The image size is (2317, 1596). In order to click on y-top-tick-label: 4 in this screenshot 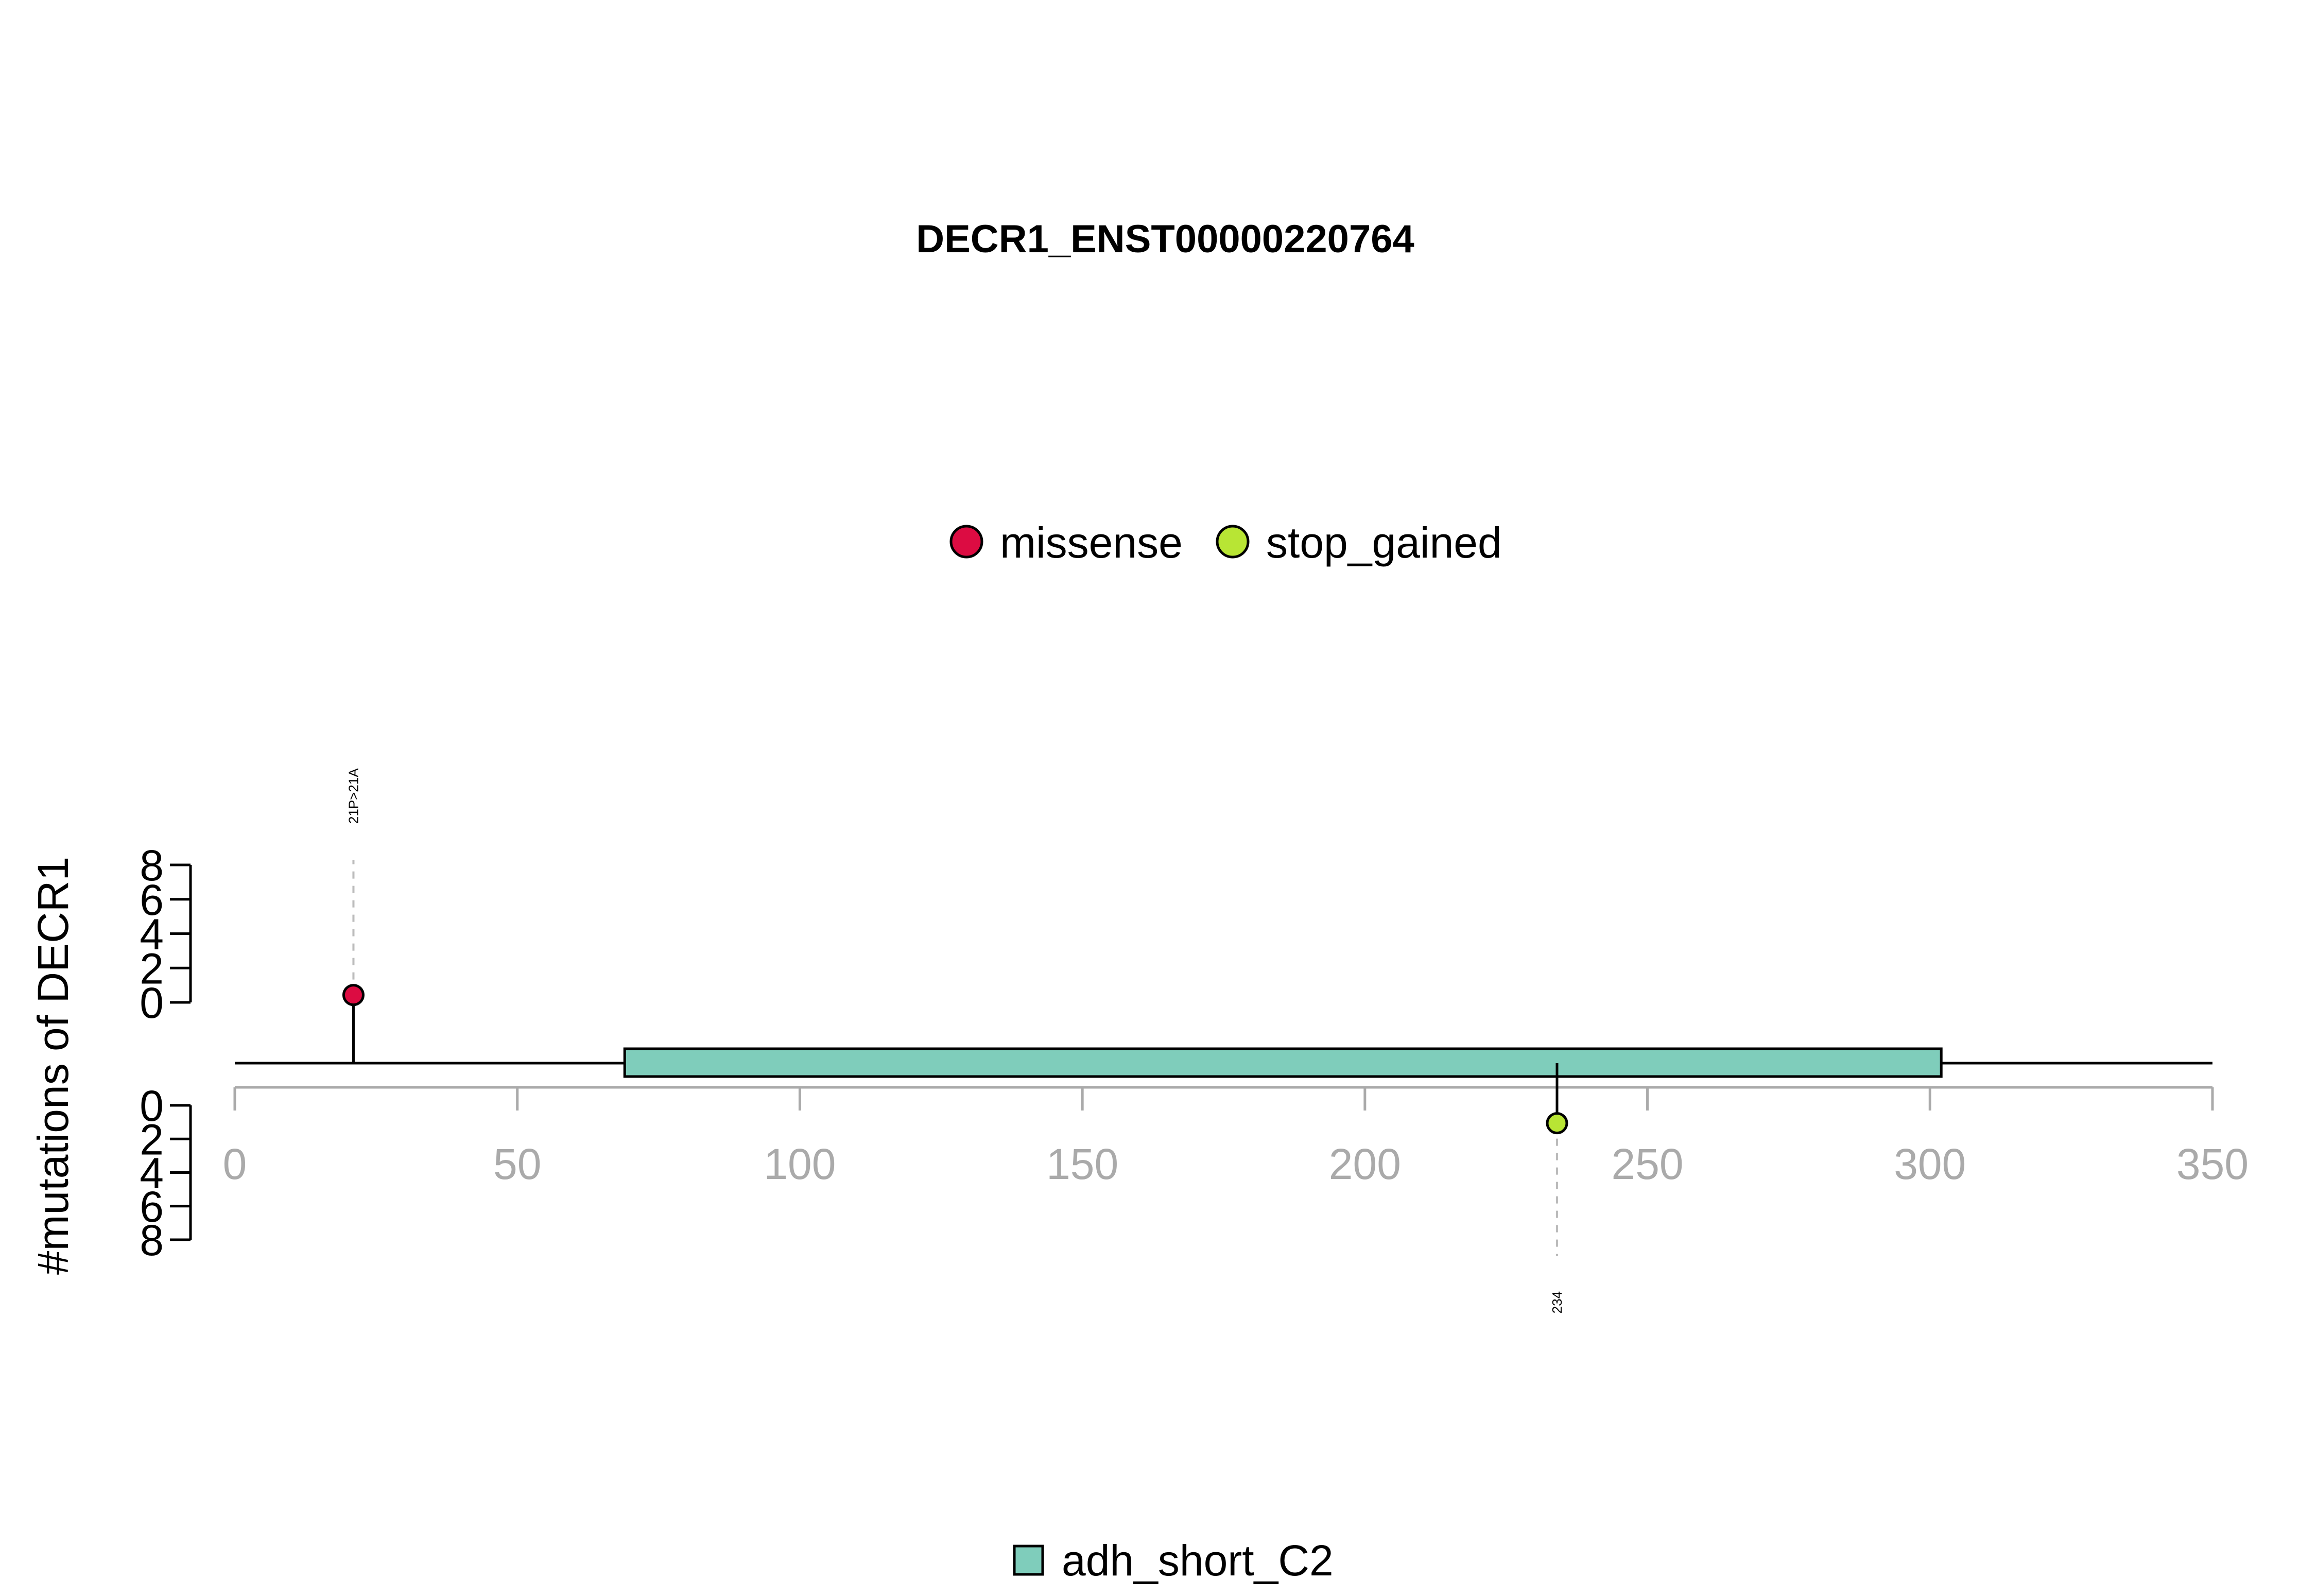, I will do `click(152, 934)`.